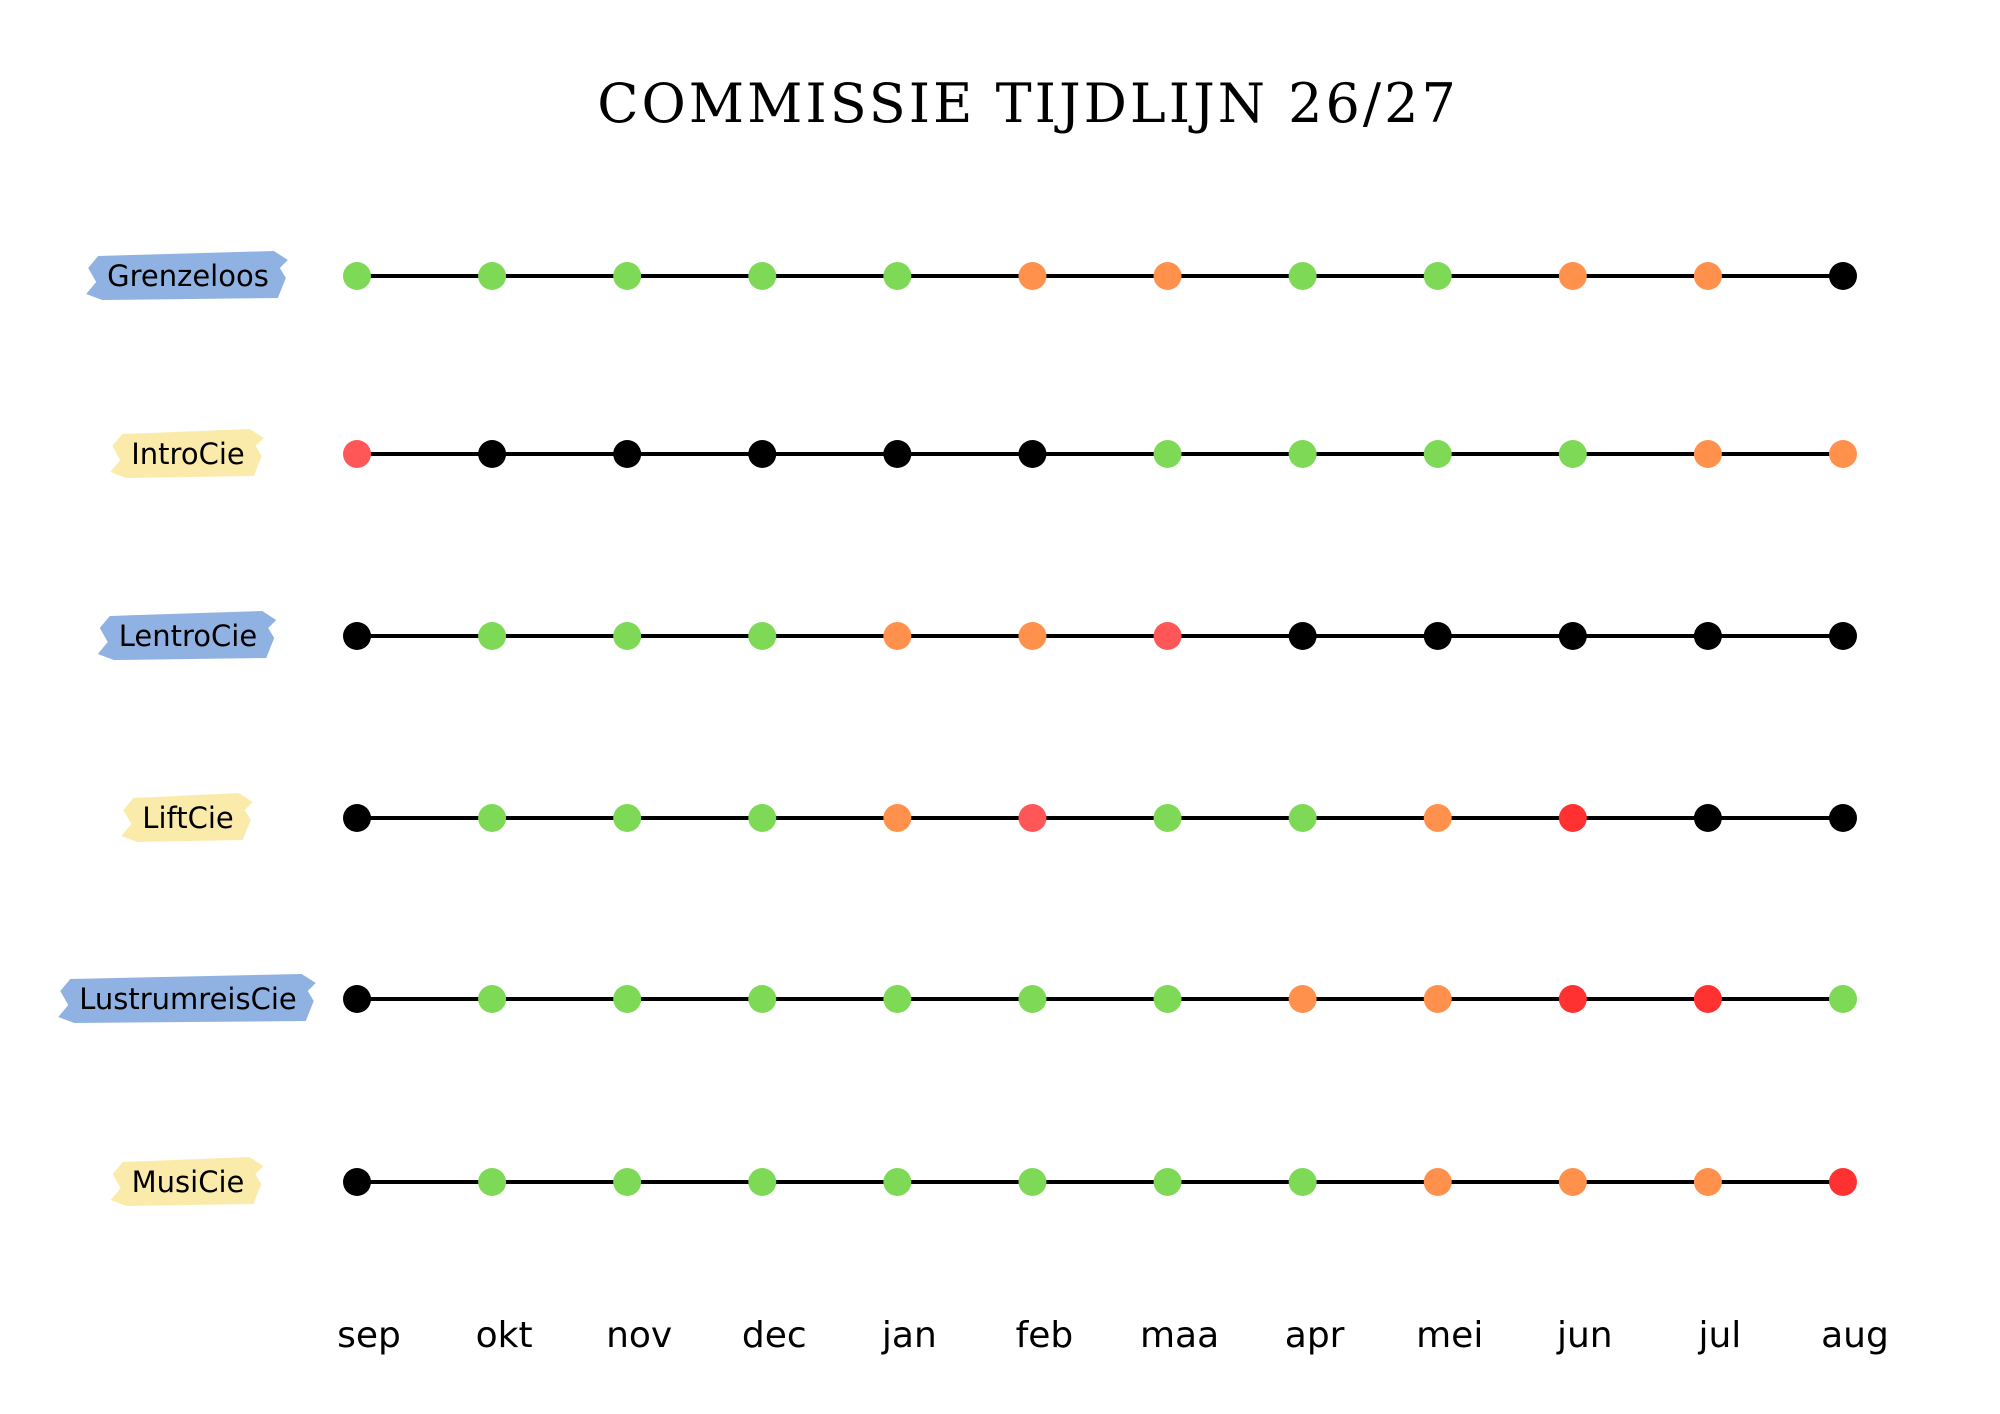 The width and height of the screenshot is (2000, 1414). Describe the element at coordinates (909, 1335) in the screenshot. I see `month-label: jan` at that location.